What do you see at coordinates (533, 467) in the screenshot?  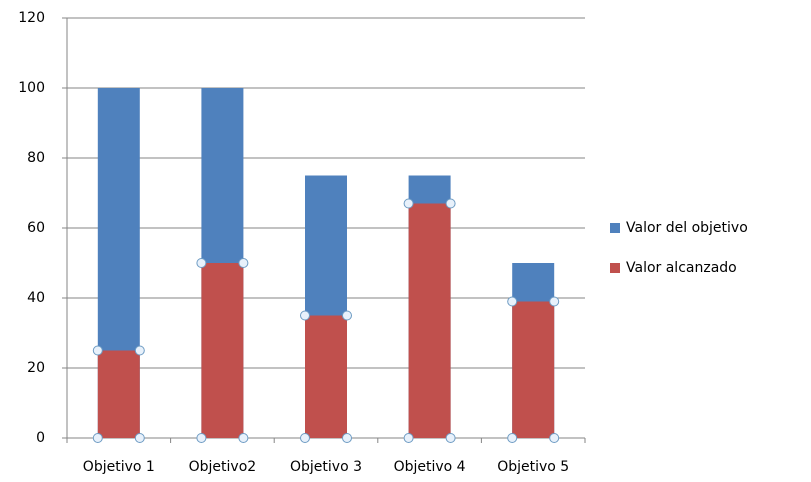 I see `x-tick-label: Objetivo 5` at bounding box center [533, 467].